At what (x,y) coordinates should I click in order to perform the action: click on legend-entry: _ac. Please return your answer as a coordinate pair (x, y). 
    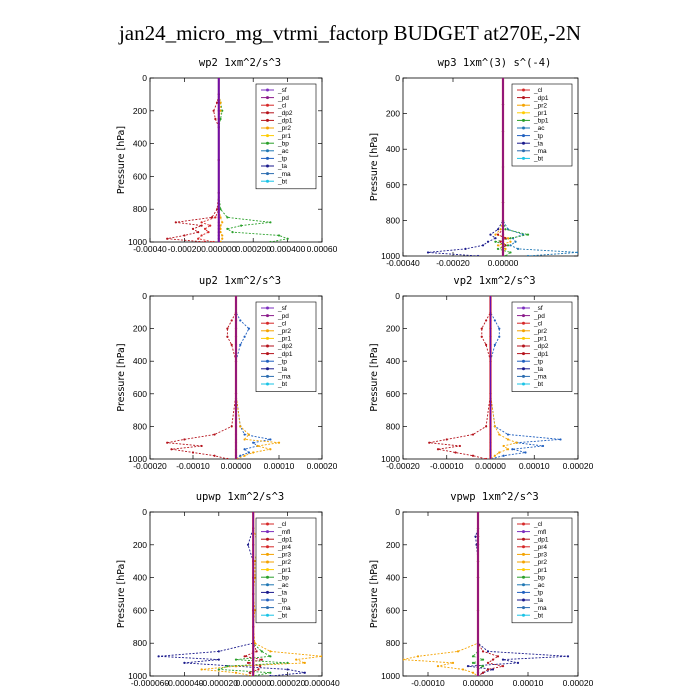
    Looking at the image, I should click on (283, 585).